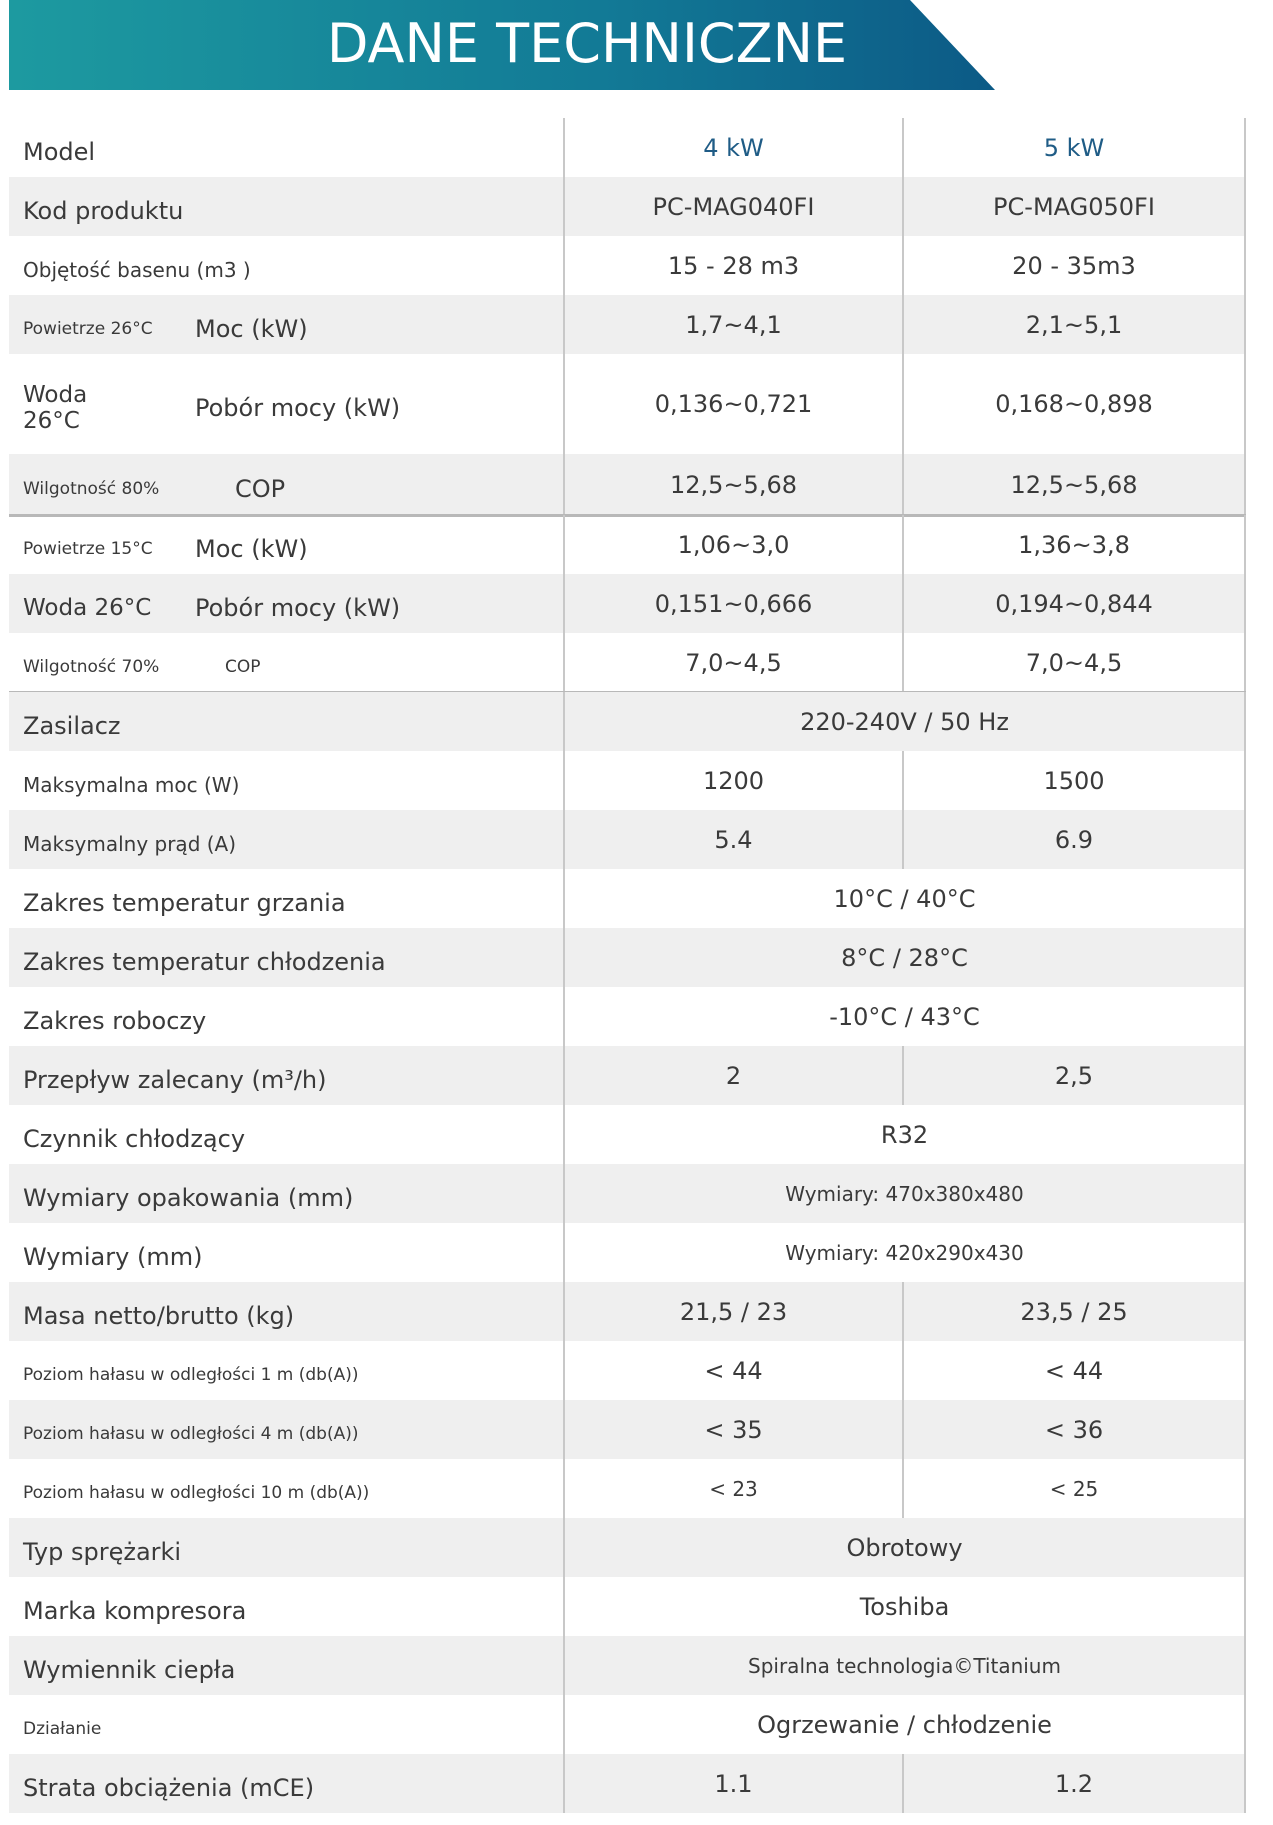  What do you see at coordinates (903, 957) in the screenshot?
I see `value-cell: 8°C / 28°C` at bounding box center [903, 957].